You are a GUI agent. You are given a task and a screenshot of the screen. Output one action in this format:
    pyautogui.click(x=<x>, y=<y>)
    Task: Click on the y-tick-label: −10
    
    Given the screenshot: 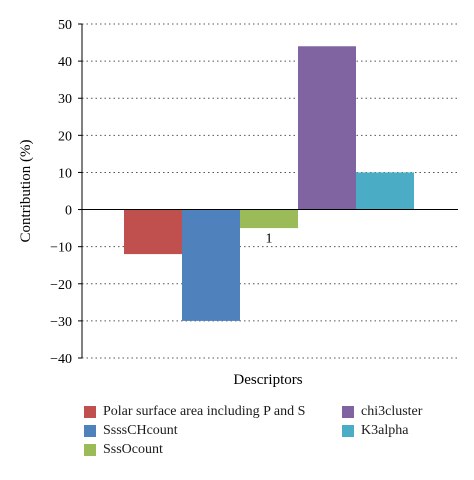 What is the action you would take?
    pyautogui.click(x=61, y=248)
    